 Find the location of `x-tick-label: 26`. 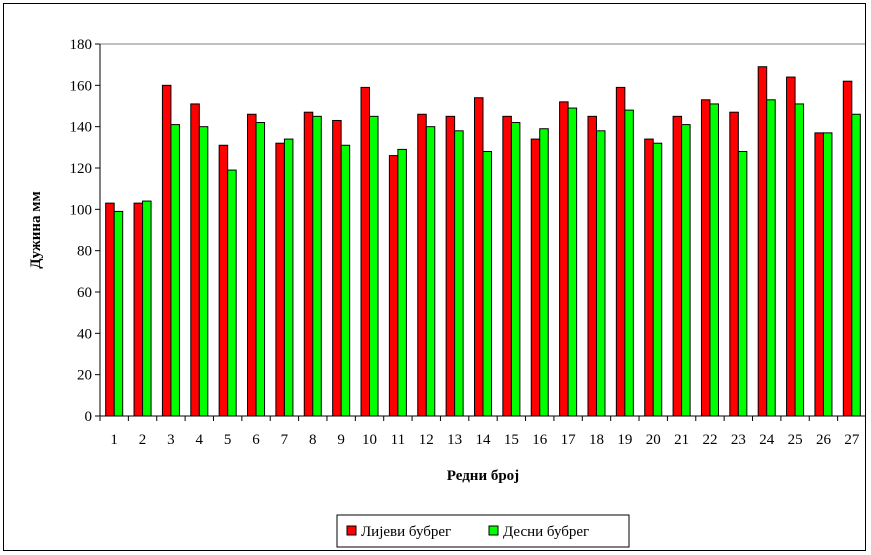

x-tick-label: 26 is located at coordinates (824, 440).